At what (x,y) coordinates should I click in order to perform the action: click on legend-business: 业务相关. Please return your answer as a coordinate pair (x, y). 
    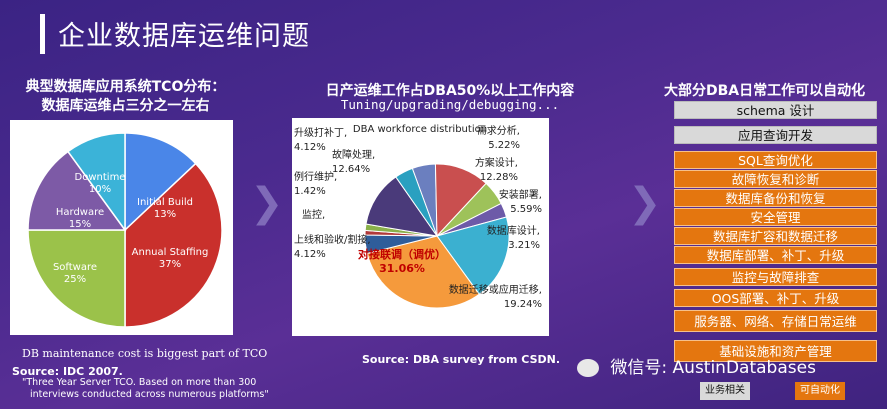
    Looking at the image, I should click on (725, 391).